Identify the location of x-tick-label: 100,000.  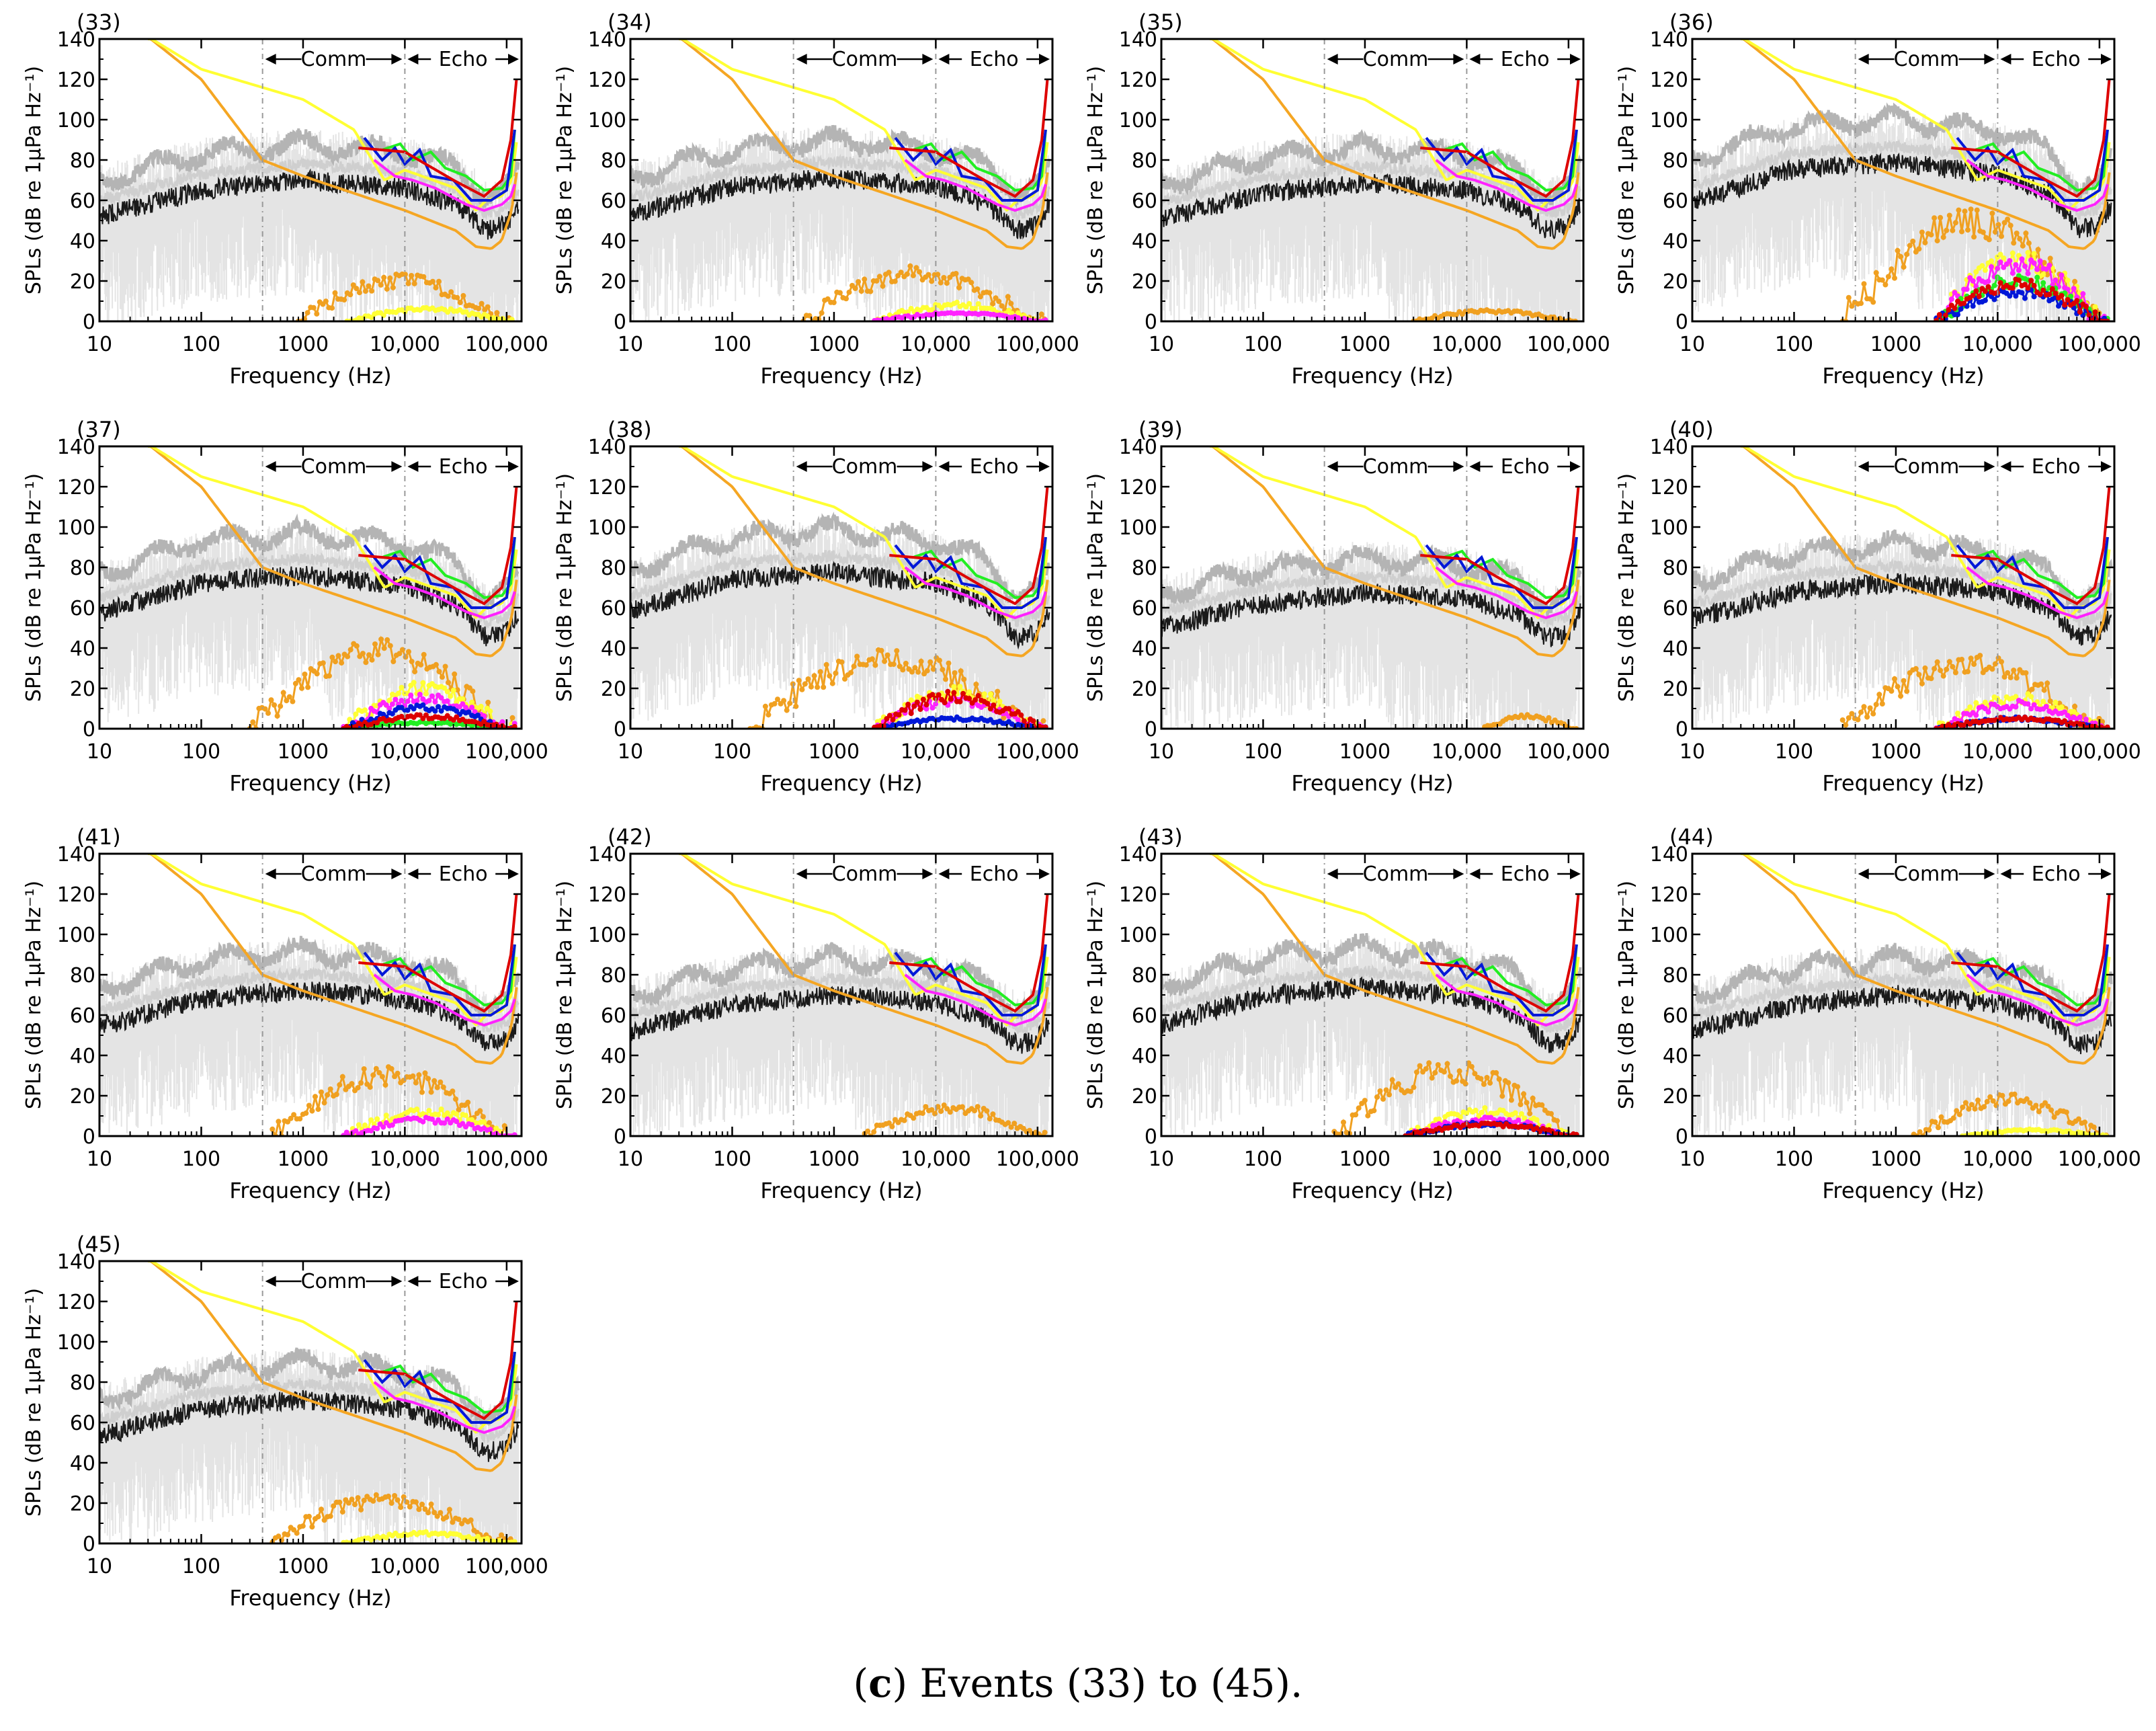
(507, 344).